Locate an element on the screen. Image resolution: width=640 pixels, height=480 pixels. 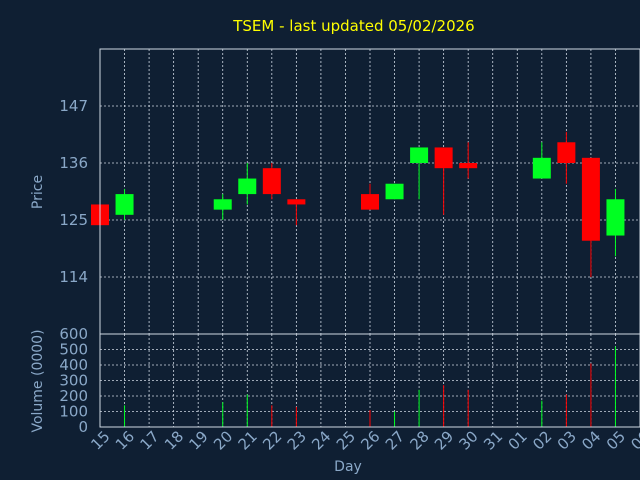
x-tick-label: 23 is located at coordinates (297, 440).